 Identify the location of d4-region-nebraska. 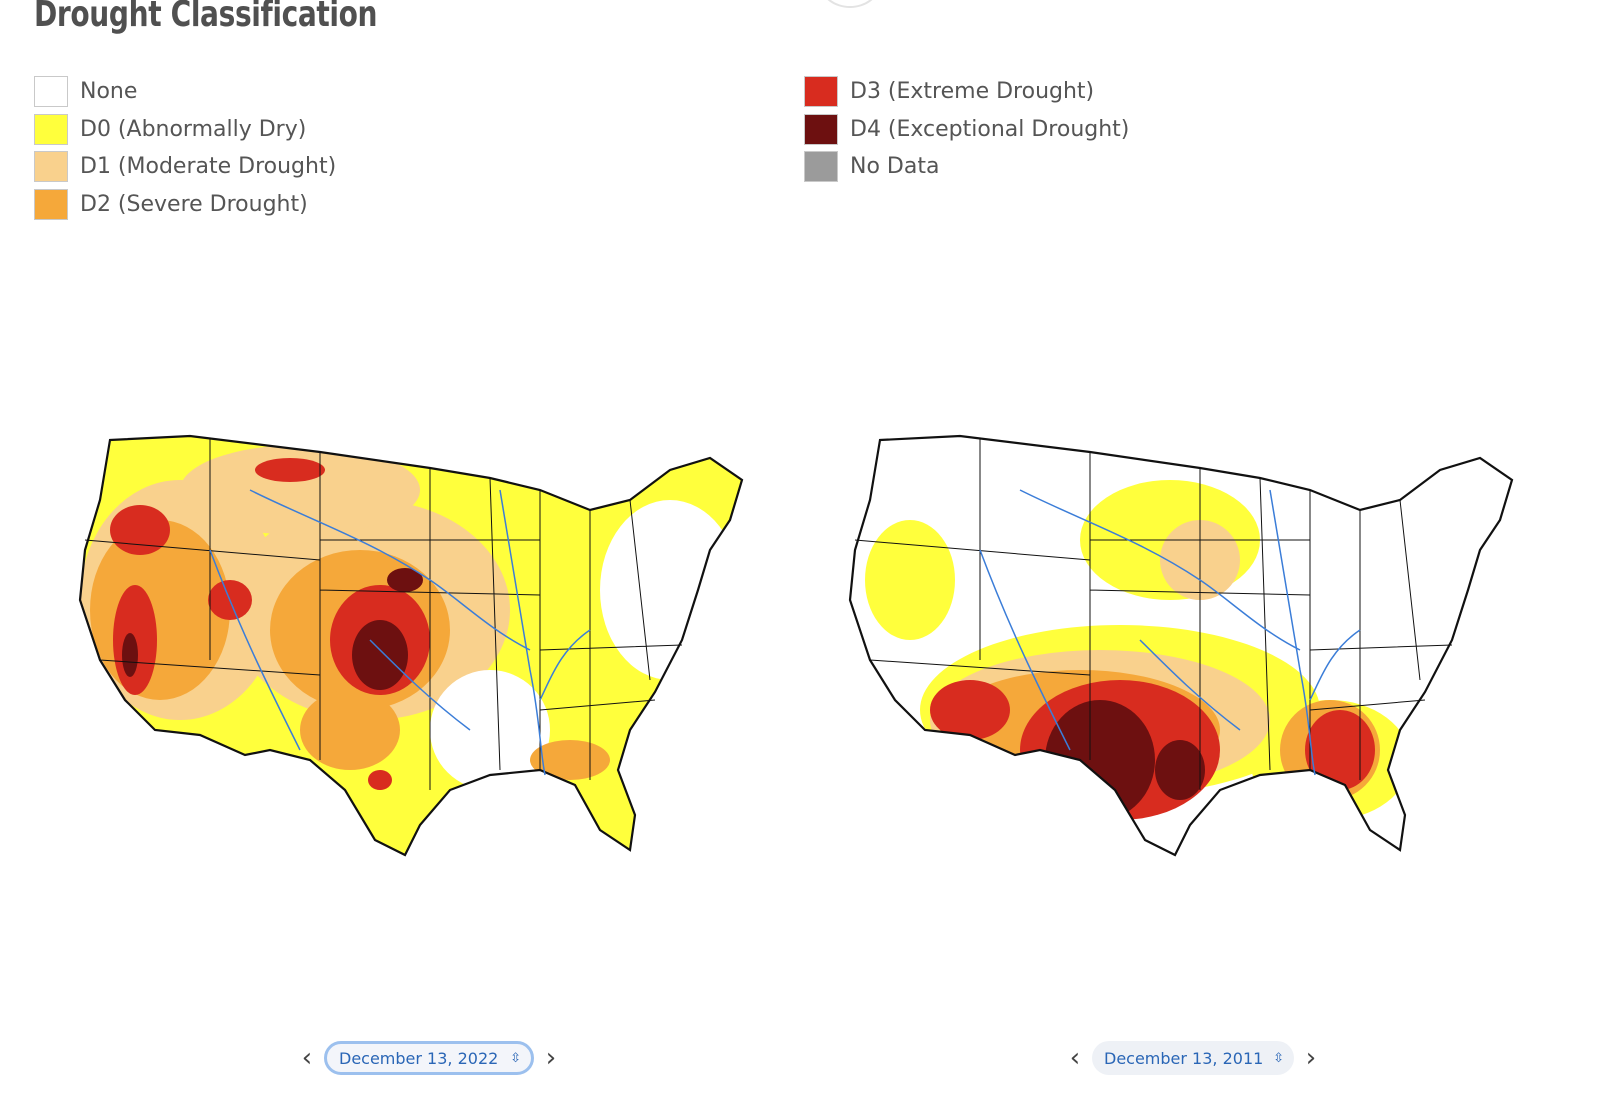
(405, 580).